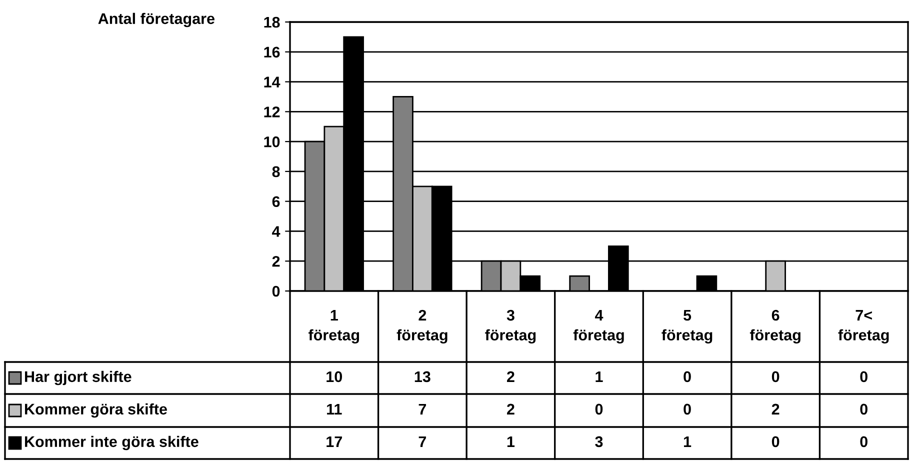 The image size is (911, 461). I want to click on data-label: 17, so click(334, 441).